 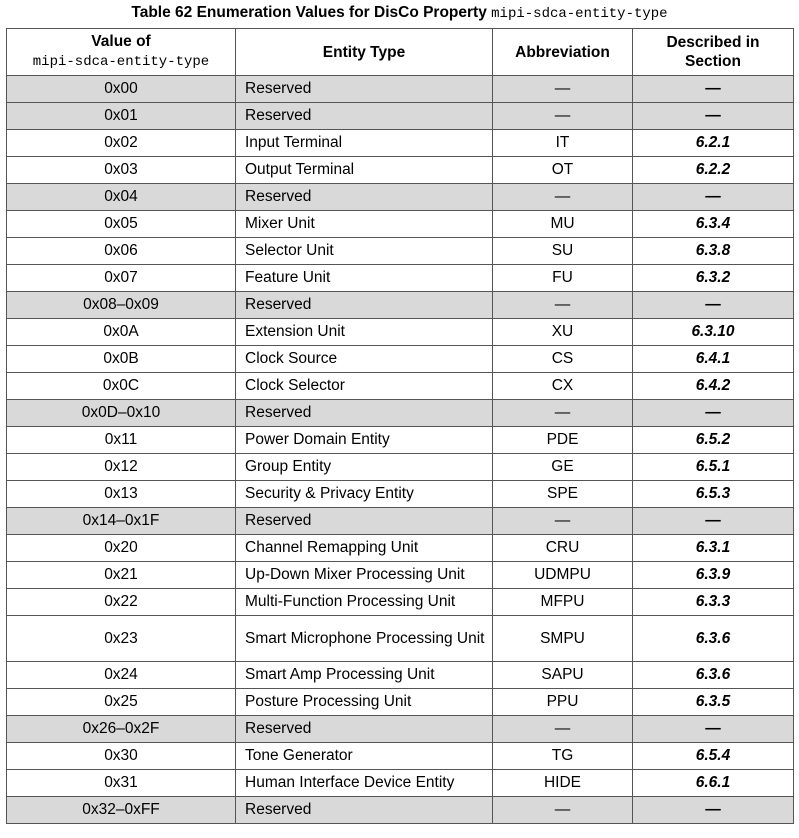 I want to click on cell-entity-type: Extension Unit, so click(x=364, y=332).